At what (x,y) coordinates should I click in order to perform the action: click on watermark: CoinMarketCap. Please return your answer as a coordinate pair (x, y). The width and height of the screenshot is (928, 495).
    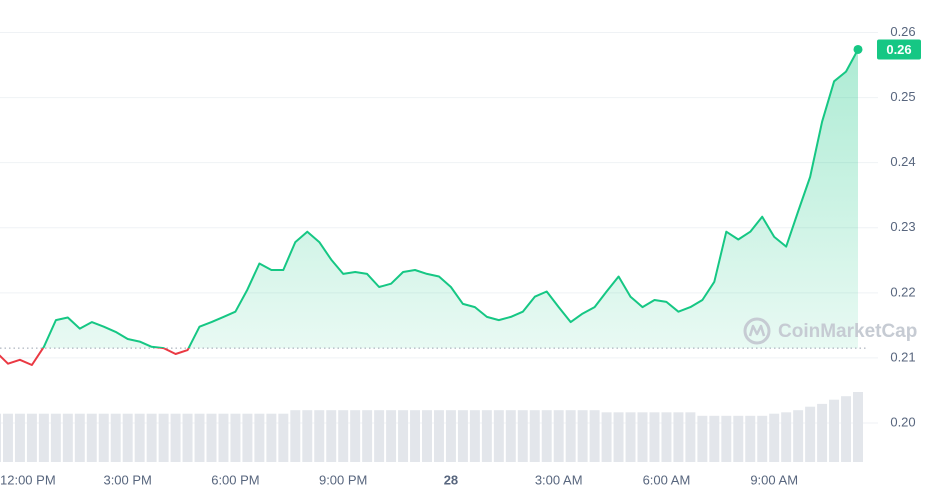
    Looking at the image, I should click on (830, 331).